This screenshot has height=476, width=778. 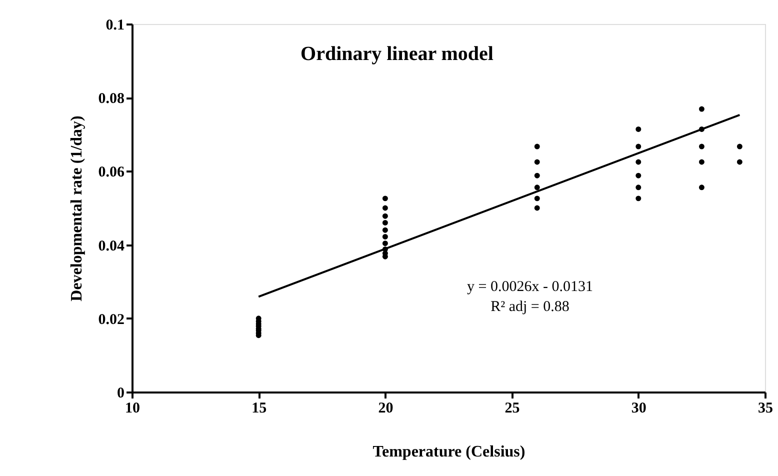 What do you see at coordinates (111, 99) in the screenshot?
I see `y-tick-label: 0.08` at bounding box center [111, 99].